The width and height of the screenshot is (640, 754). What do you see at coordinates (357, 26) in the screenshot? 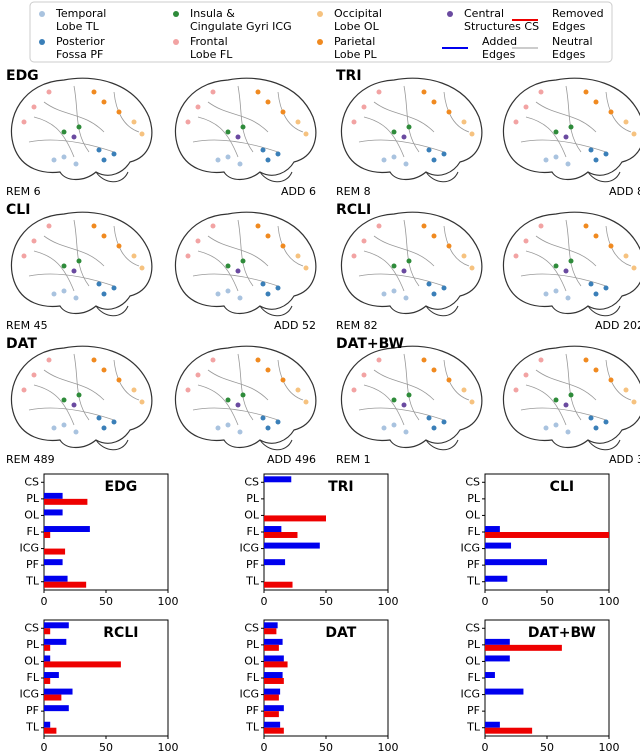
I see `legend-label: Lobe OL` at bounding box center [357, 26].